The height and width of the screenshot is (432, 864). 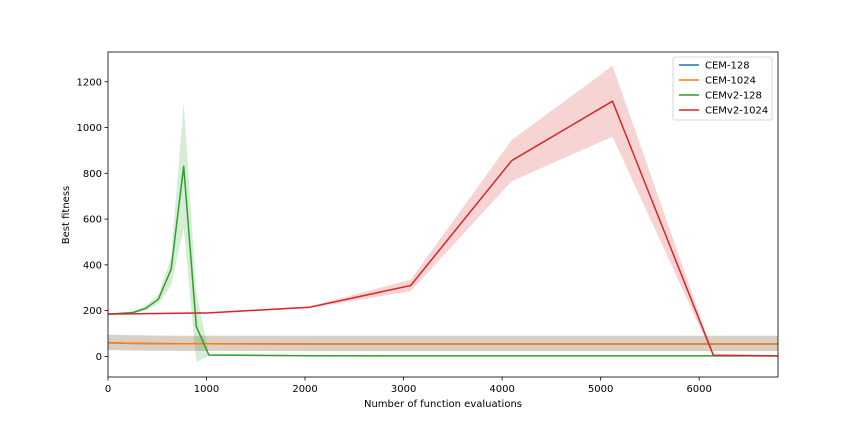 What do you see at coordinates (736, 111) in the screenshot?
I see `legend-label: CEMv2-1024` at bounding box center [736, 111].